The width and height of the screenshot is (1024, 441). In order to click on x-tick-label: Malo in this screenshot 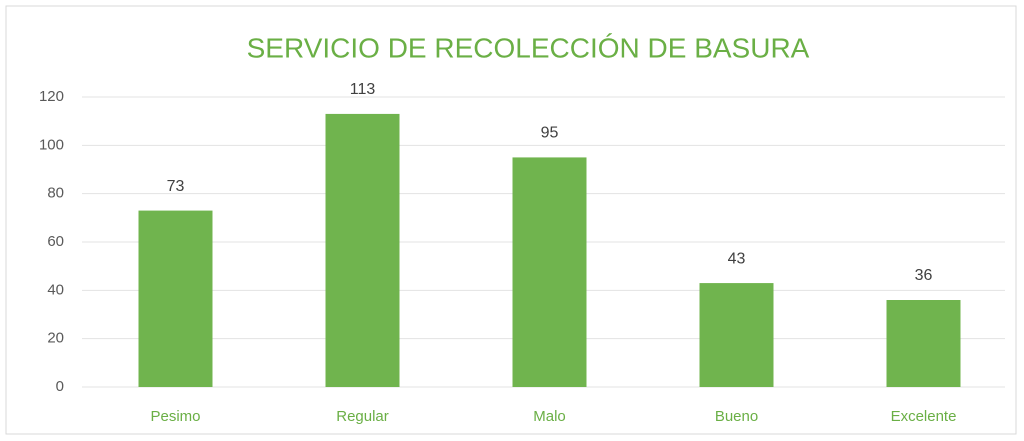, I will do `click(549, 416)`.